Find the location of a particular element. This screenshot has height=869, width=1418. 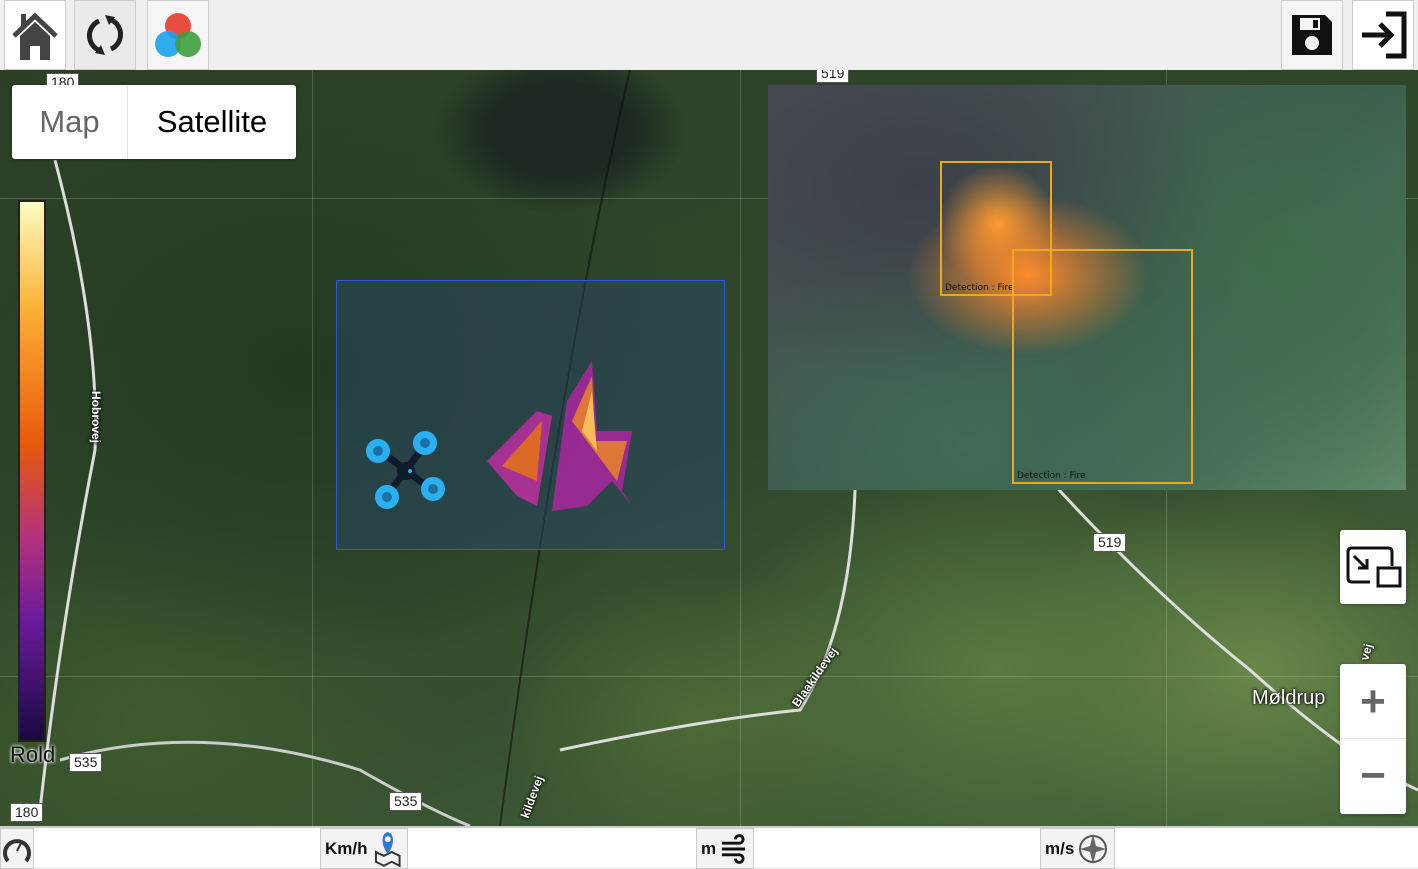

thermal-overlay is located at coordinates (530, 415).